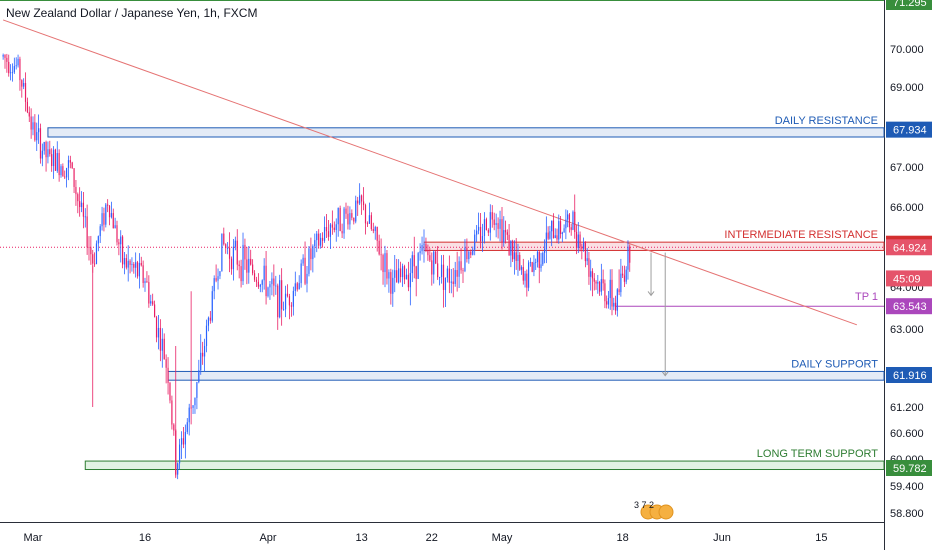  I want to click on events-count: 3 7 2, so click(644, 505).